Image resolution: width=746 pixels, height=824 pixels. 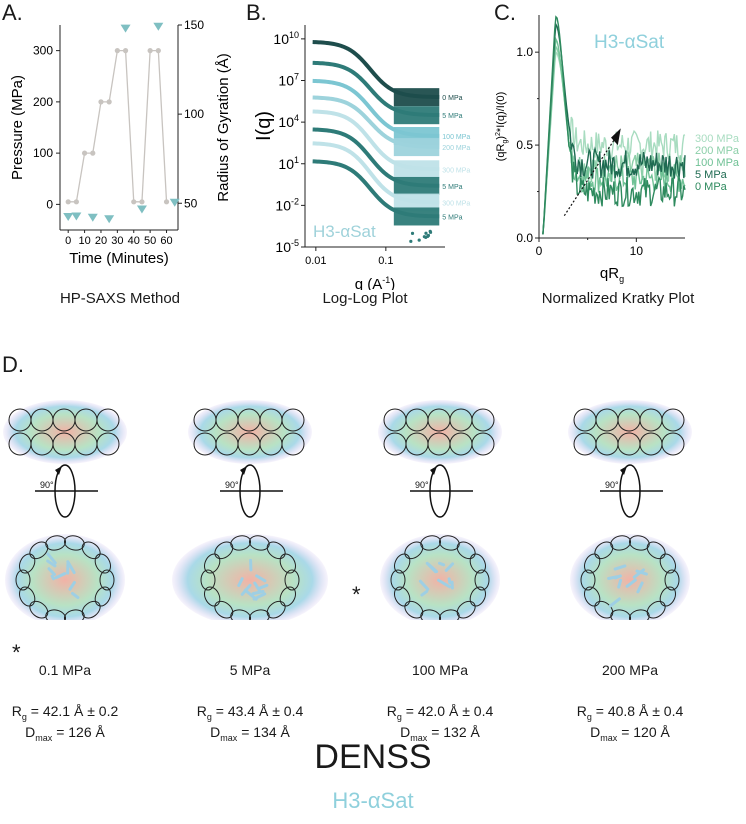 What do you see at coordinates (440, 714) in the screenshot?
I see `rg-stat: Rg = 42.0 Å ± 0.4` at bounding box center [440, 714].